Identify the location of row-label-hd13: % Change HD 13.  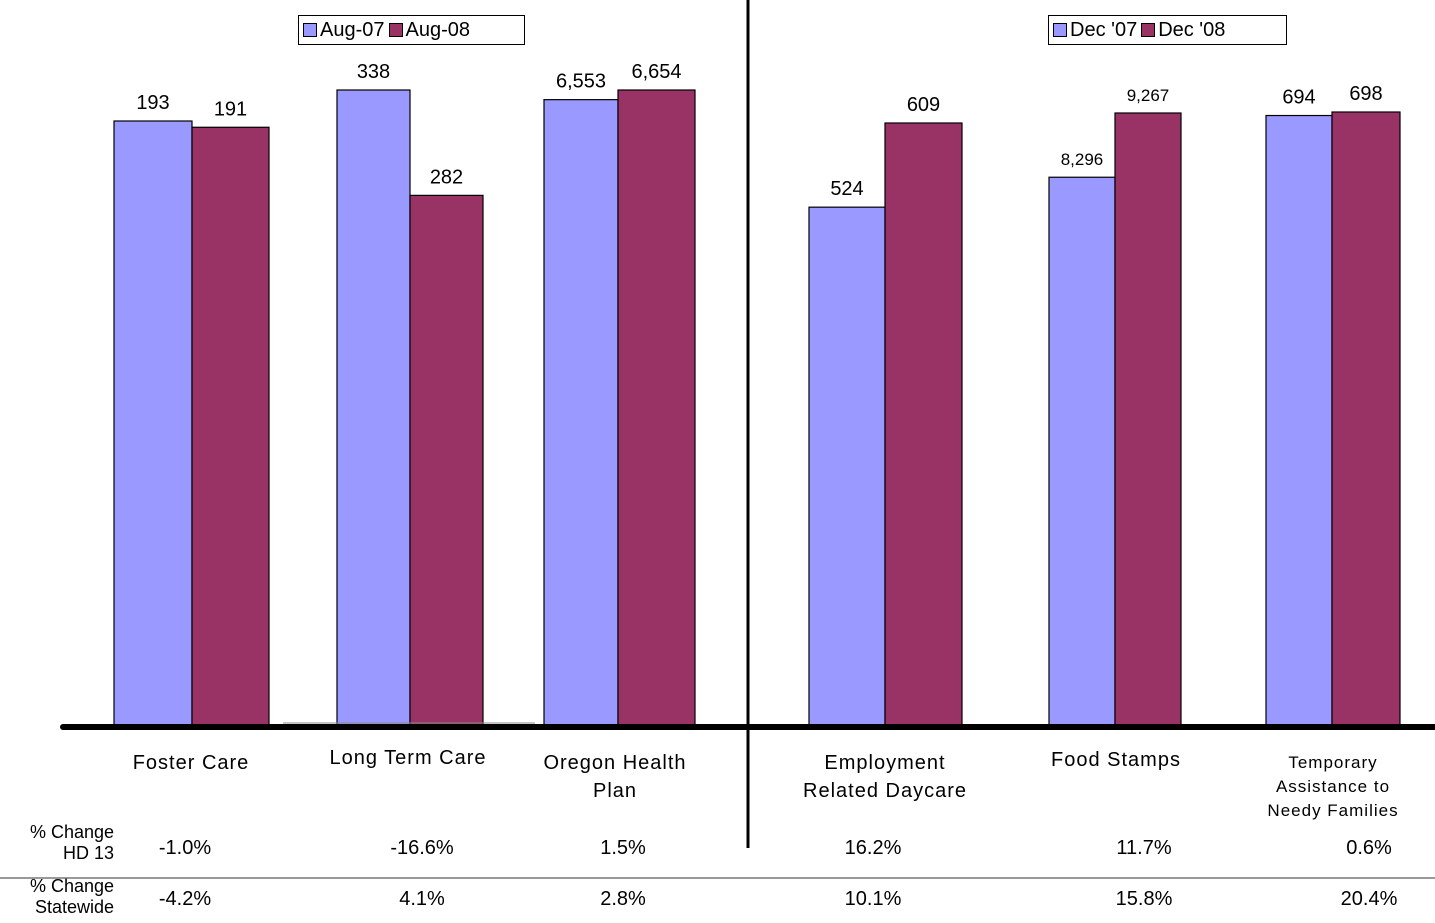
(57, 843).